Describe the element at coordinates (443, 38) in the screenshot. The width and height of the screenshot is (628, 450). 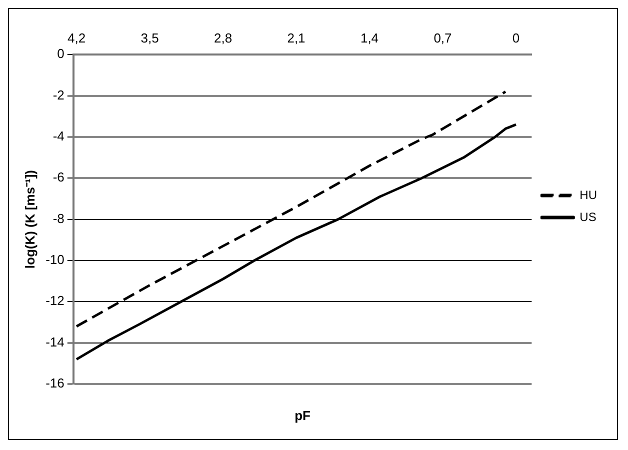
I see `x-tick-label: 0,7` at that location.